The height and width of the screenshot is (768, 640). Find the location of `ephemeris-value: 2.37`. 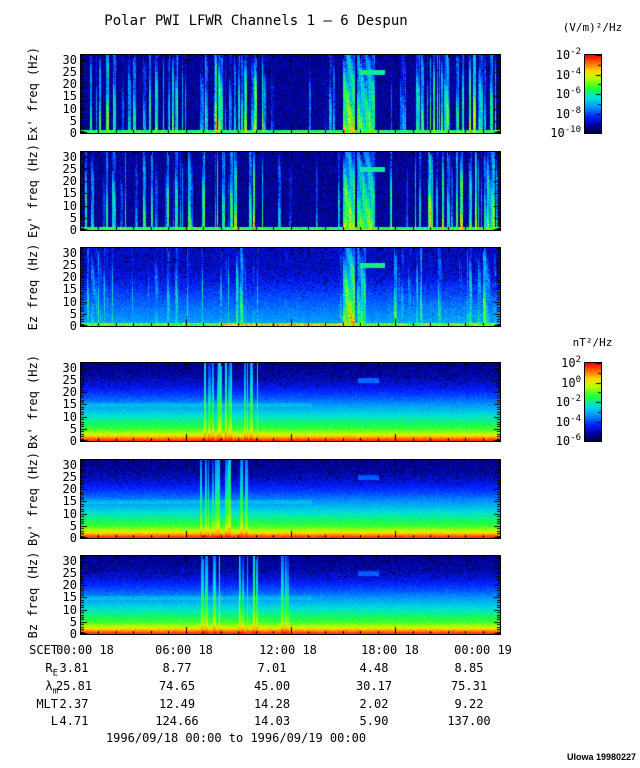

ephemeris-value: 2.37 is located at coordinates (74, 704).